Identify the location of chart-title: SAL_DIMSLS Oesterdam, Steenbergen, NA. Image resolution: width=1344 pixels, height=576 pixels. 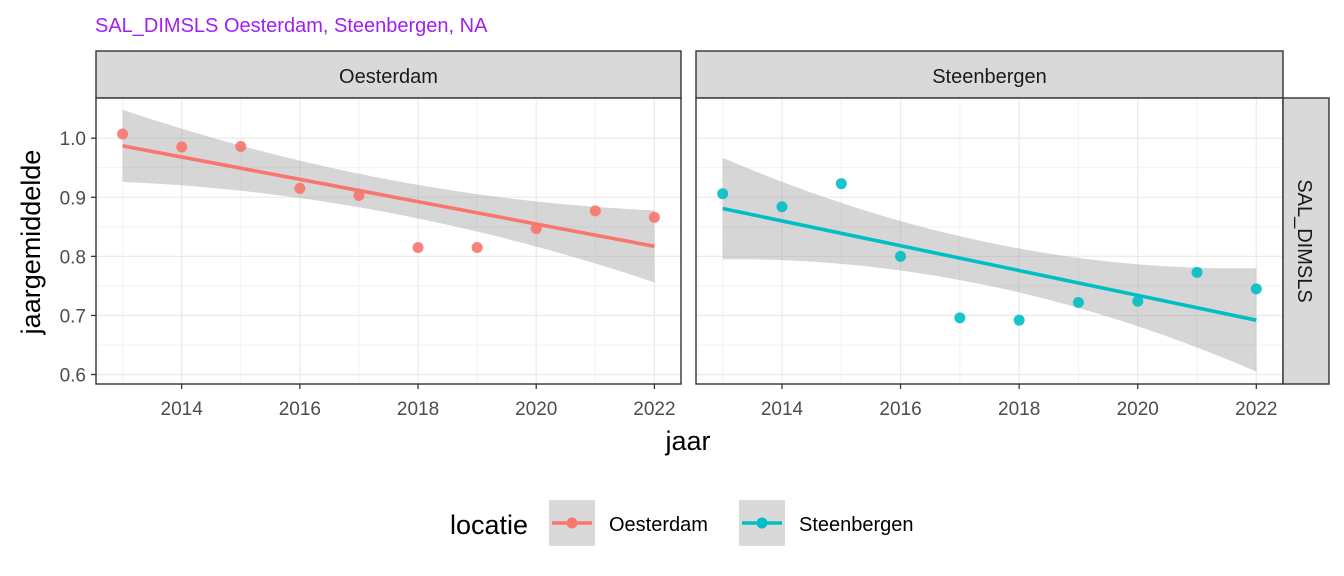
(291, 26).